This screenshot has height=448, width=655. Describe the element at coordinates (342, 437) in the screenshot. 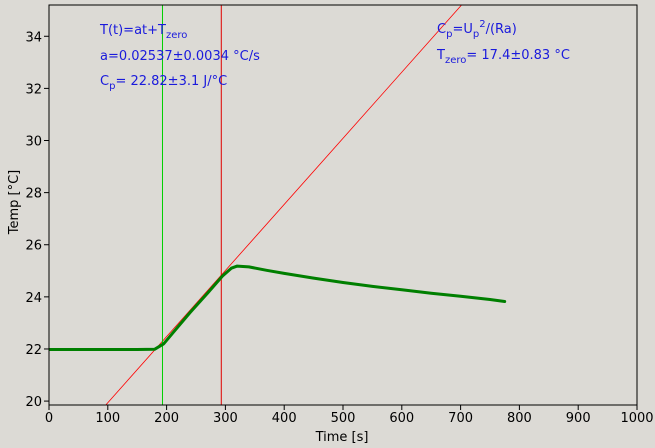

I see `x-axis-label: Time [s]` at that location.